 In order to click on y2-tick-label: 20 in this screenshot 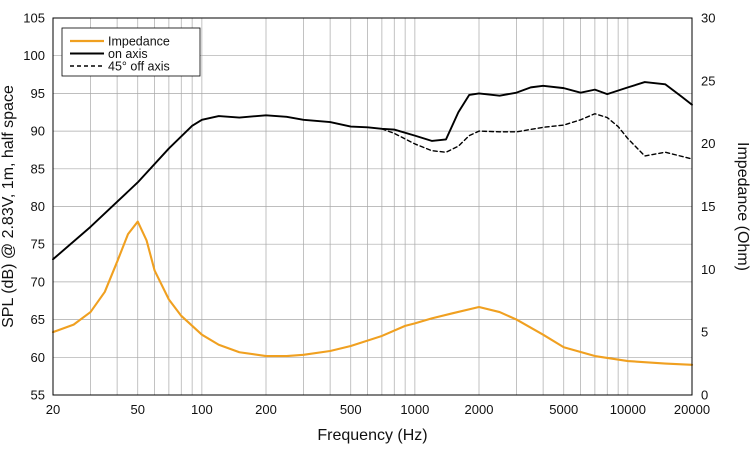, I will do `click(708, 143)`.